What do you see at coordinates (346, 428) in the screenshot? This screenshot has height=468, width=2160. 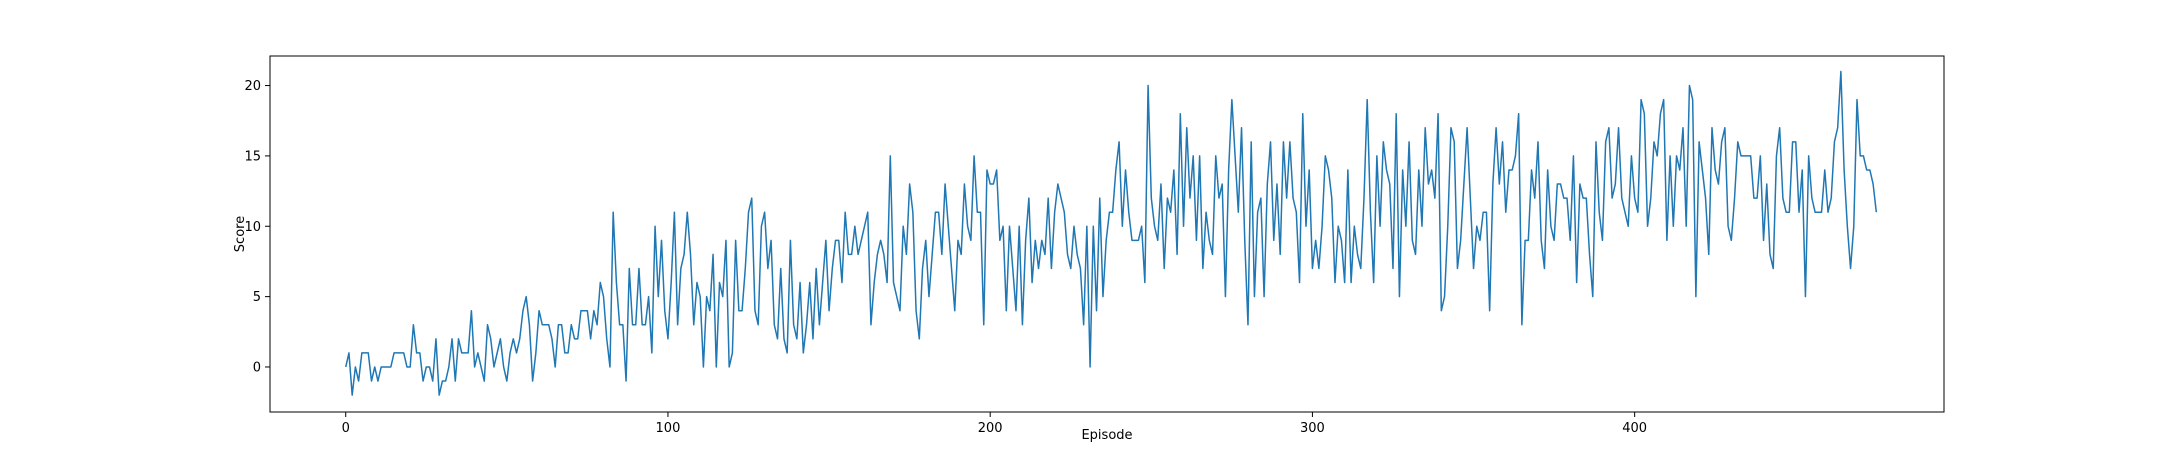 I see `x-tick-label: 0` at bounding box center [346, 428].